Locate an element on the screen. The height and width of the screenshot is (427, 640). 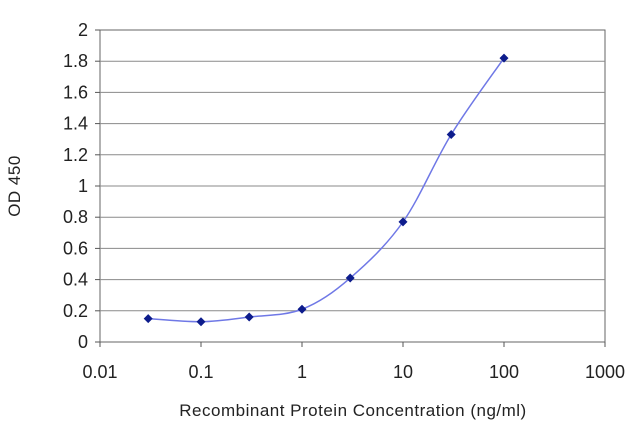
x-tick-label: 1000 is located at coordinates (605, 372).